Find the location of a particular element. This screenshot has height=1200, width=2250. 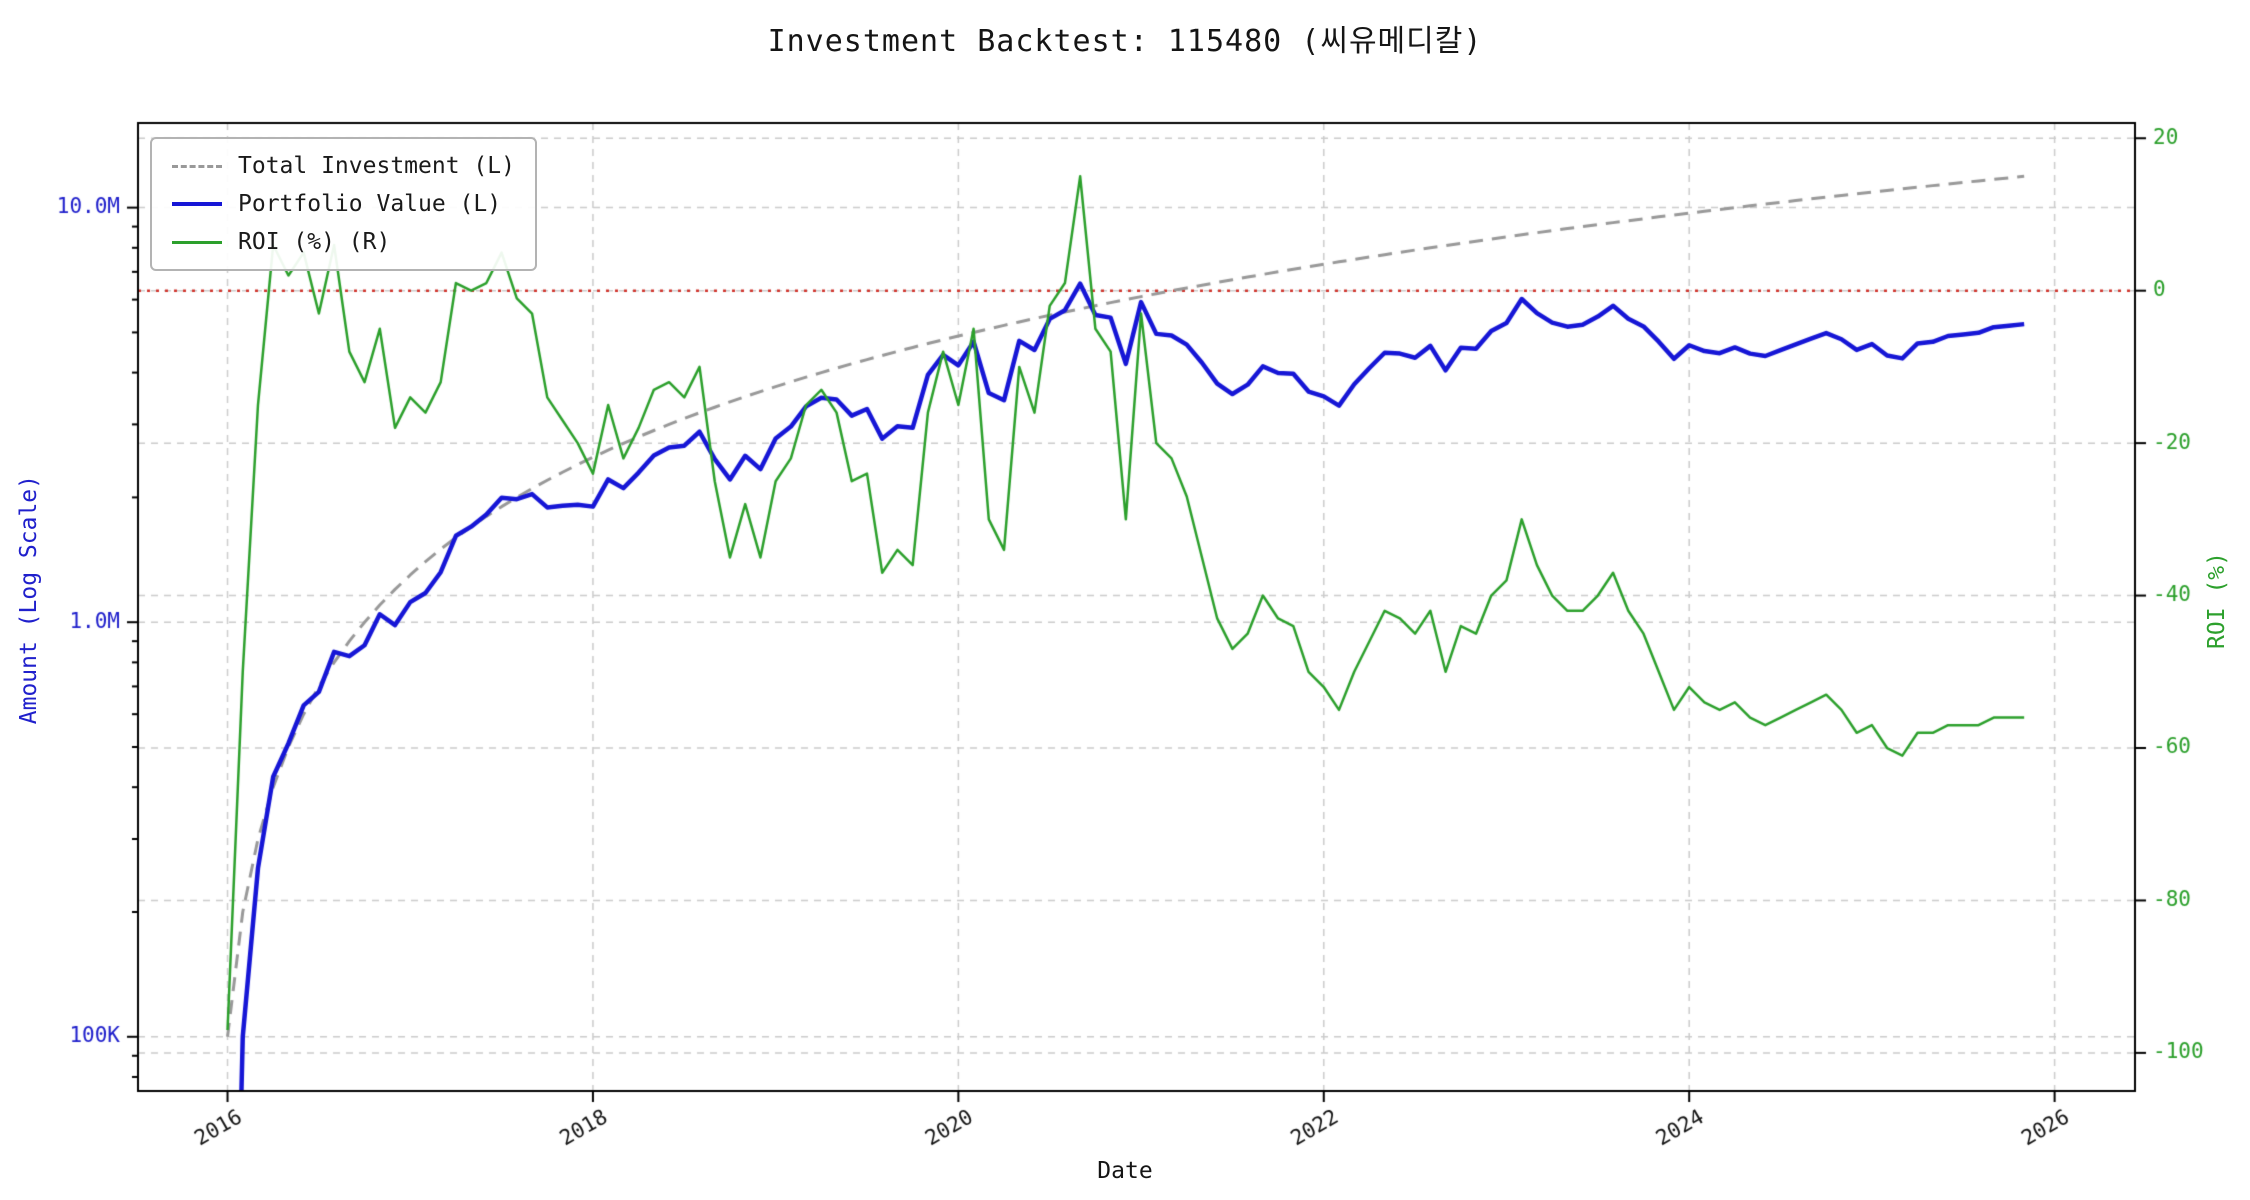

chart-title: Investment Backtest: 115480 (씨유메디칼) is located at coordinates (1125, 41).